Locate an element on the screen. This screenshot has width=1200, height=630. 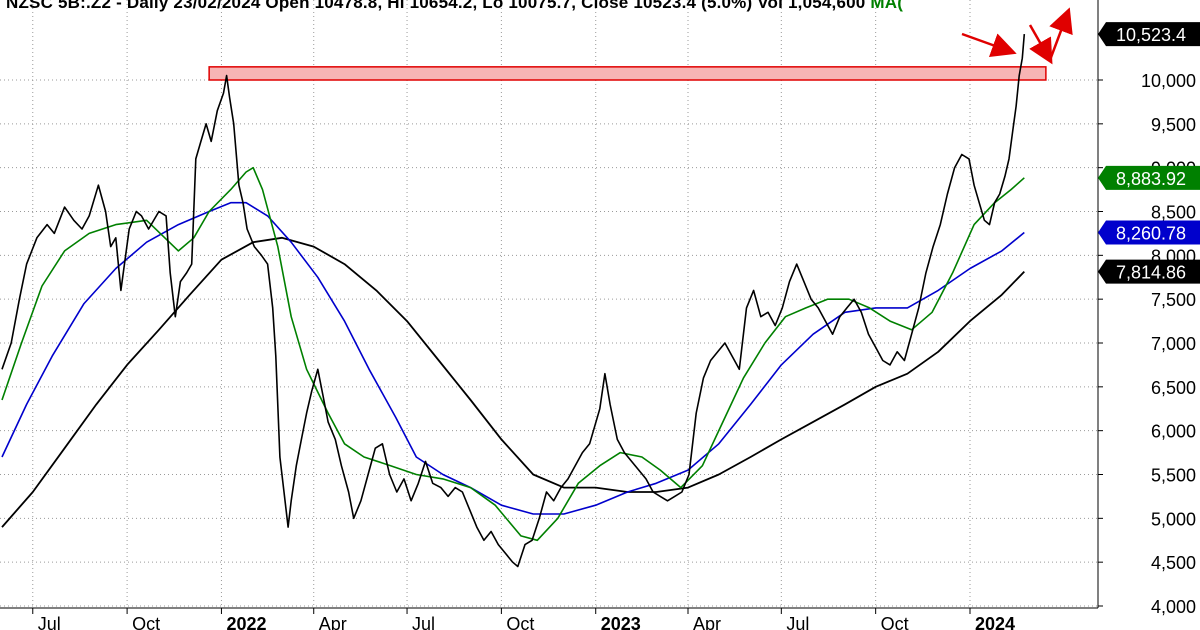
x-tick-label: 2022 is located at coordinates (246, 622).